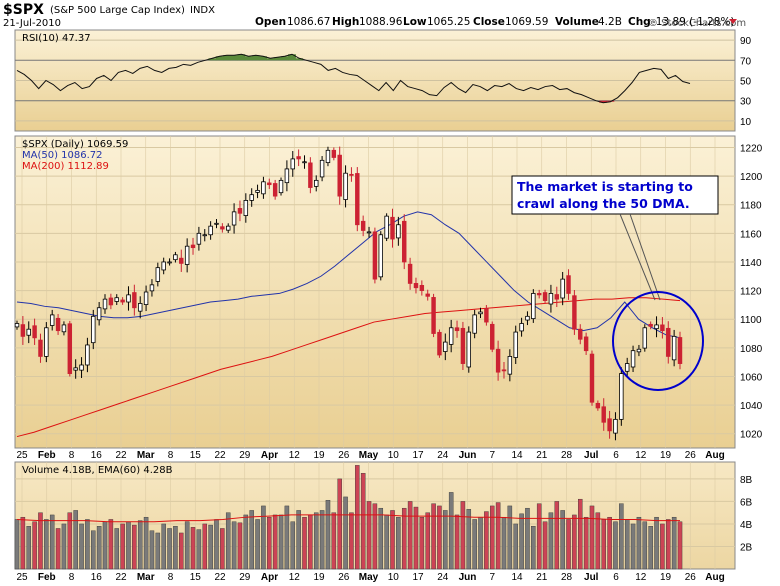 Image resolution: width=780 pixels, height=586 pixels. I want to click on volume-x-tick-label: 6, so click(616, 577).